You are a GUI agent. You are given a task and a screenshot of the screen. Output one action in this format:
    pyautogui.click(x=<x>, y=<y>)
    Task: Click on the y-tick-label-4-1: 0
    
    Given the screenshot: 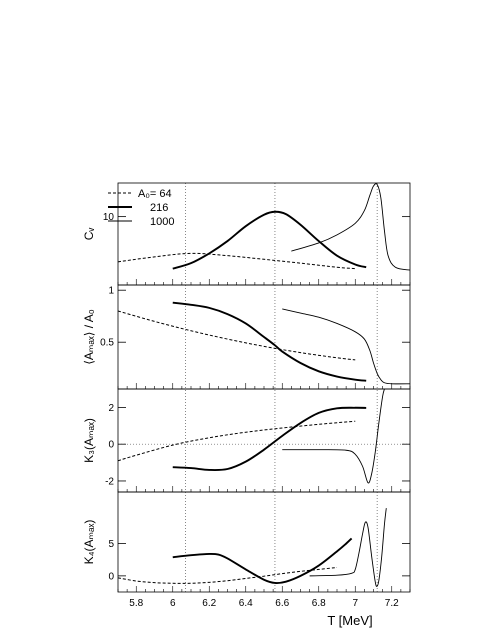 What is the action you would take?
    pyautogui.click(x=111, y=576)
    